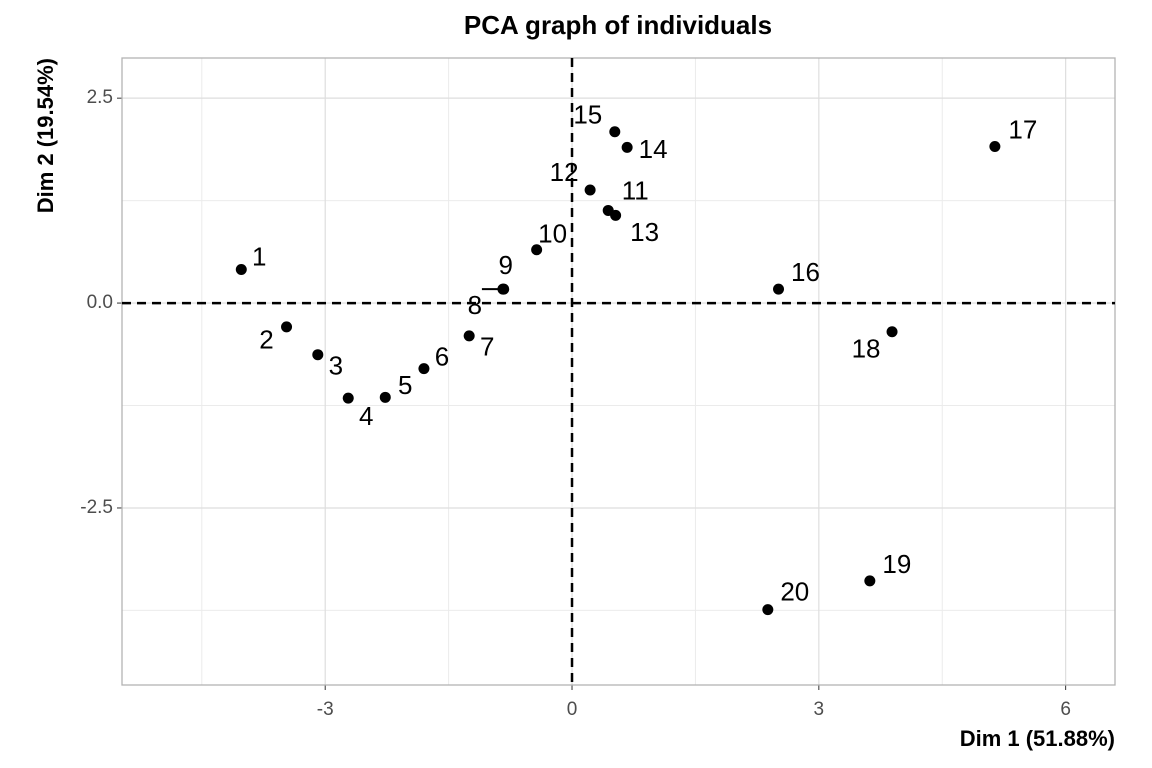 The height and width of the screenshot is (768, 1152). What do you see at coordinates (587, 115) in the screenshot?
I see `point-label: 15` at bounding box center [587, 115].